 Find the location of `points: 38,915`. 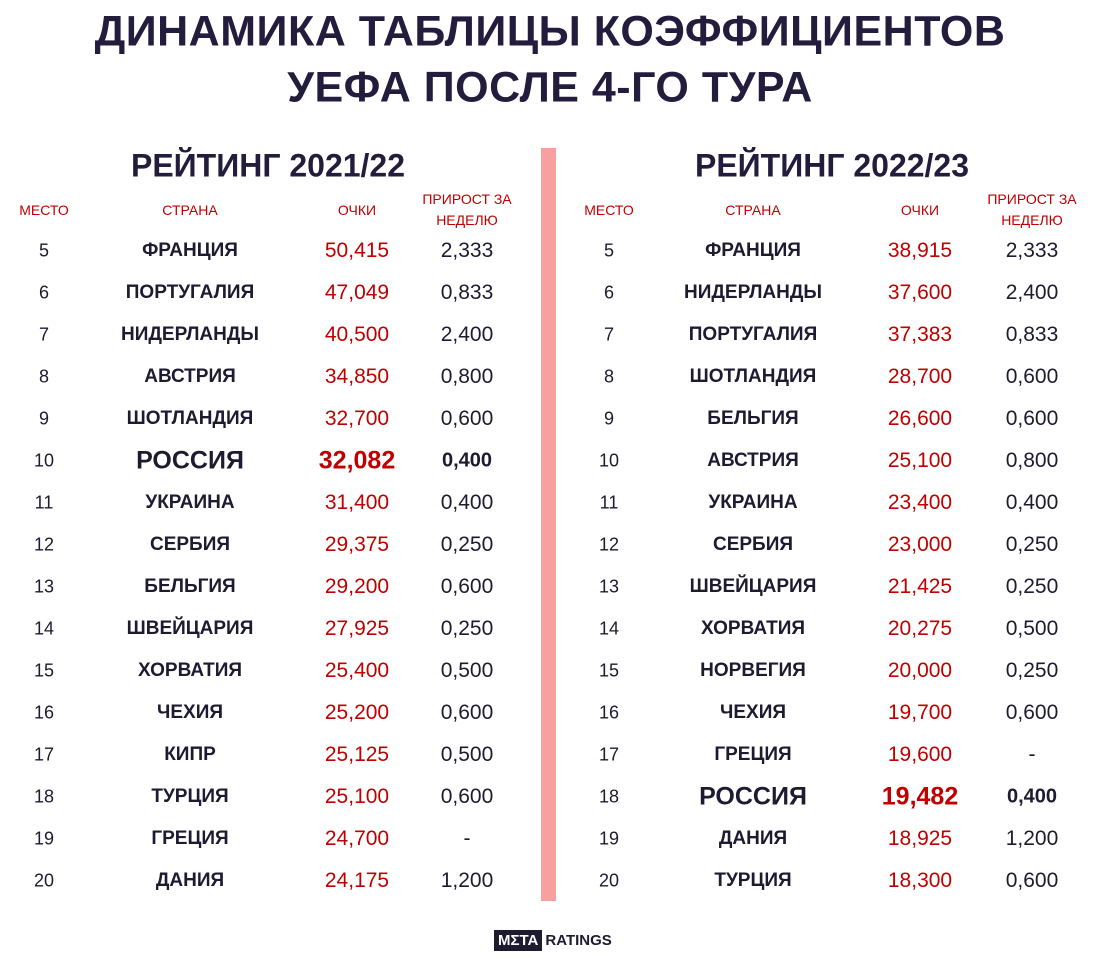

points: 38,915 is located at coordinates (920, 250).